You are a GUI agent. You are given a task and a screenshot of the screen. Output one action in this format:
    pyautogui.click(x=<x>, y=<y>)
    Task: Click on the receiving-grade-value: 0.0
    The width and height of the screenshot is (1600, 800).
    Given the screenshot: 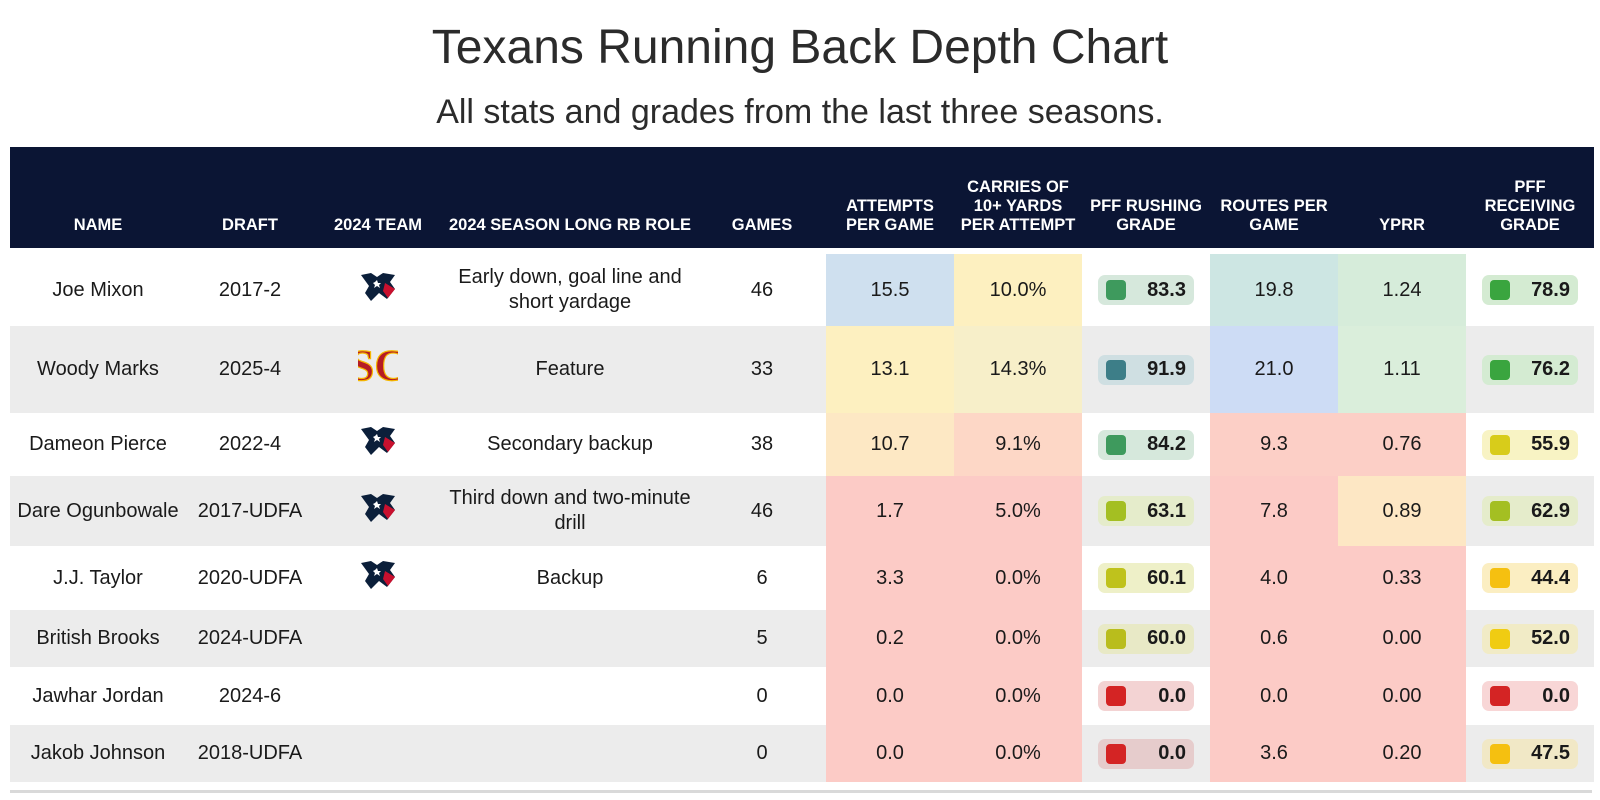 What is the action you would take?
    pyautogui.click(x=1556, y=695)
    